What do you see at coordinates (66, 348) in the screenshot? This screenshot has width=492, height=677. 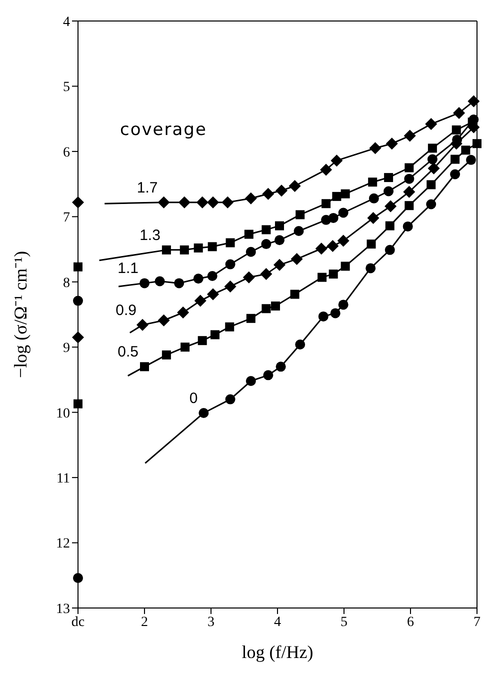 I see `y-tick-label: 9` at bounding box center [66, 348].